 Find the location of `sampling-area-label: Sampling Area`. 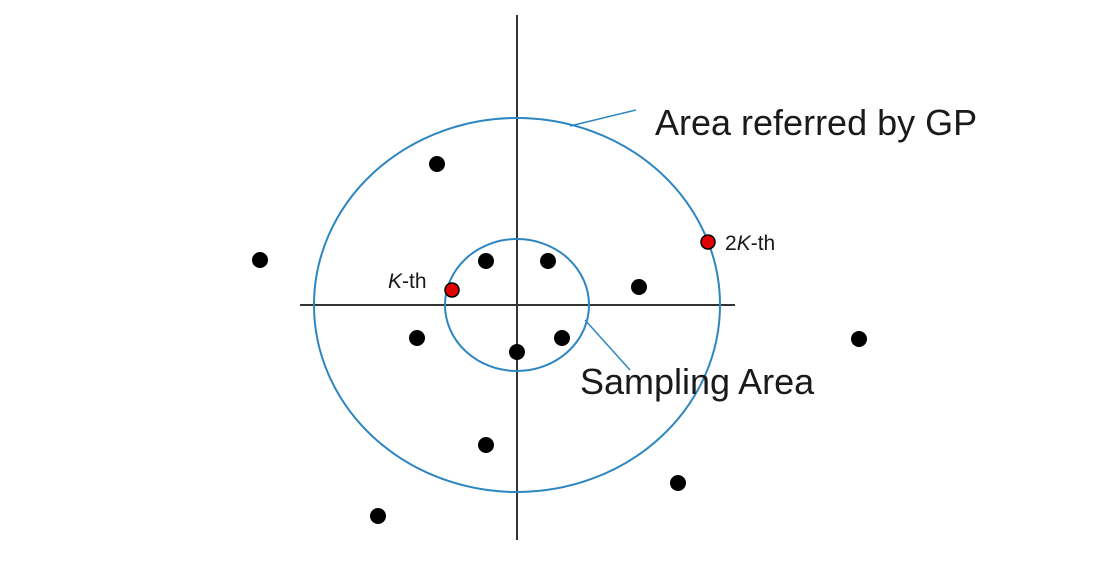

sampling-area-label: Sampling Area is located at coordinates (697, 381).